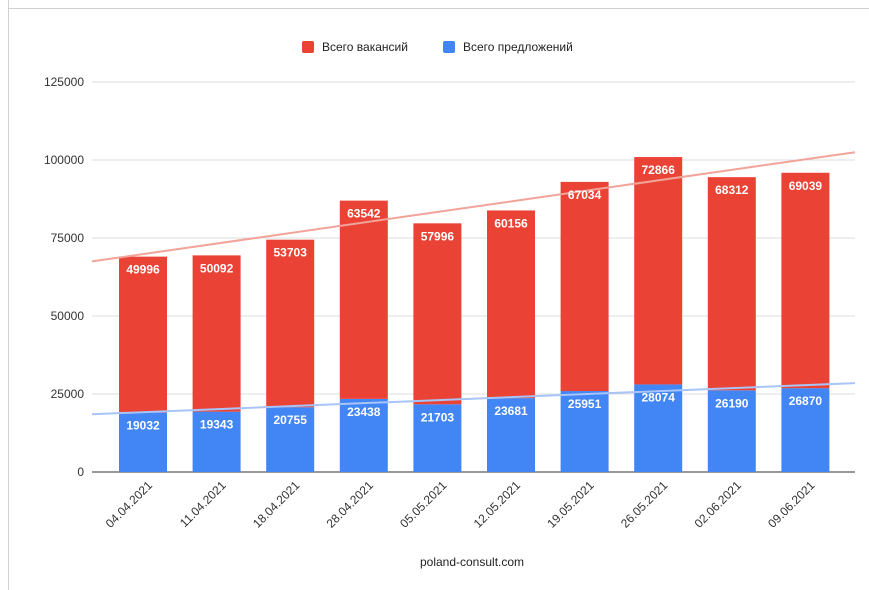 This screenshot has height=590, width=869. Describe the element at coordinates (437, 47) in the screenshot. I see `legend: Всего вакансий Всего предложений` at that location.